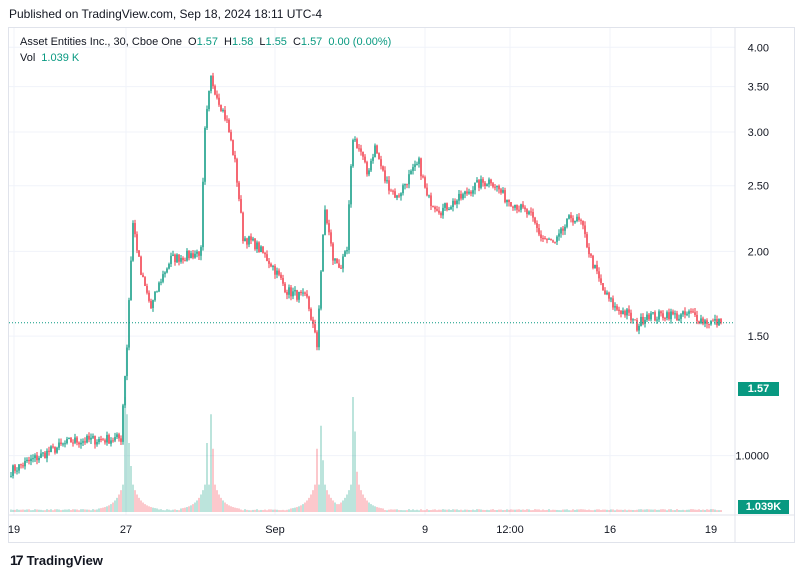 This screenshot has width=804, height=578. What do you see at coordinates (64, 560) in the screenshot?
I see `brand-name: TradingView` at bounding box center [64, 560].